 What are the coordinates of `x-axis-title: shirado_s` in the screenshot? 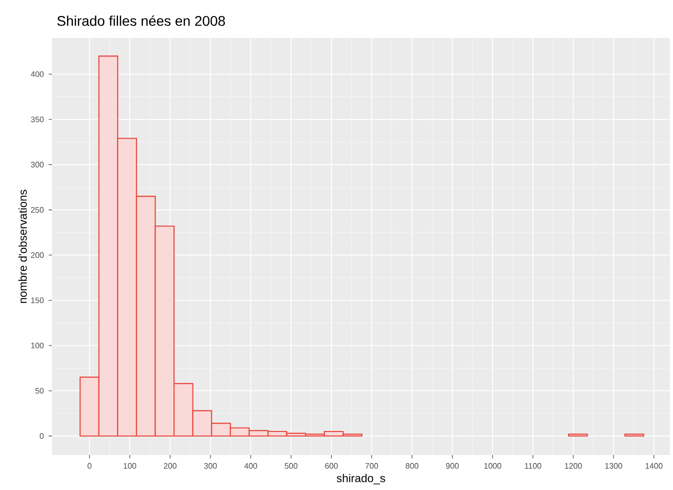 It's located at (361, 479).